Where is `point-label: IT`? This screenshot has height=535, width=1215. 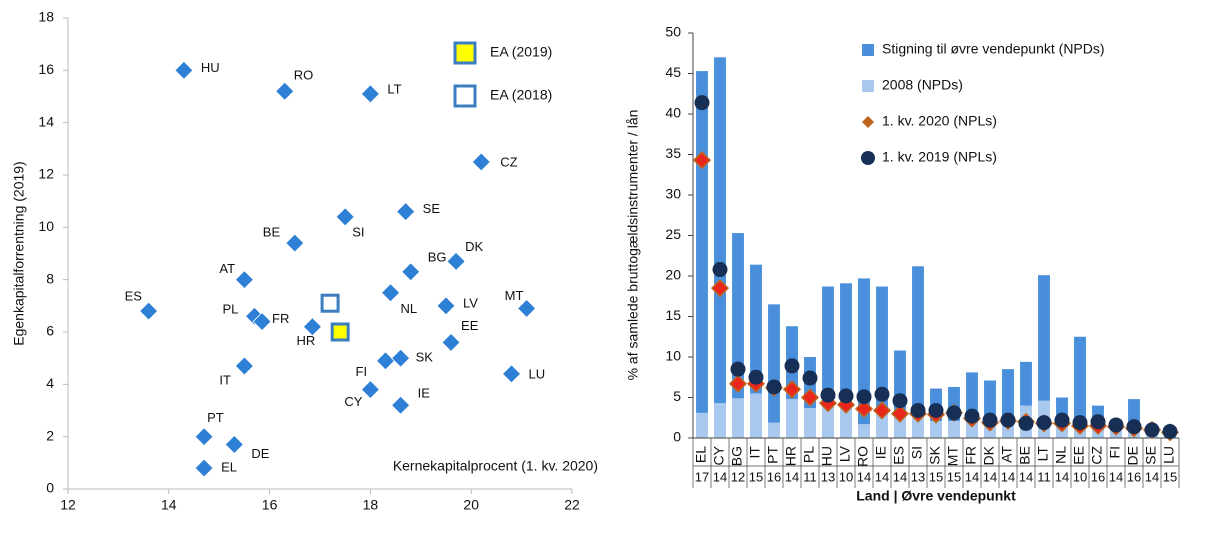 point-label: IT is located at coordinates (225, 379).